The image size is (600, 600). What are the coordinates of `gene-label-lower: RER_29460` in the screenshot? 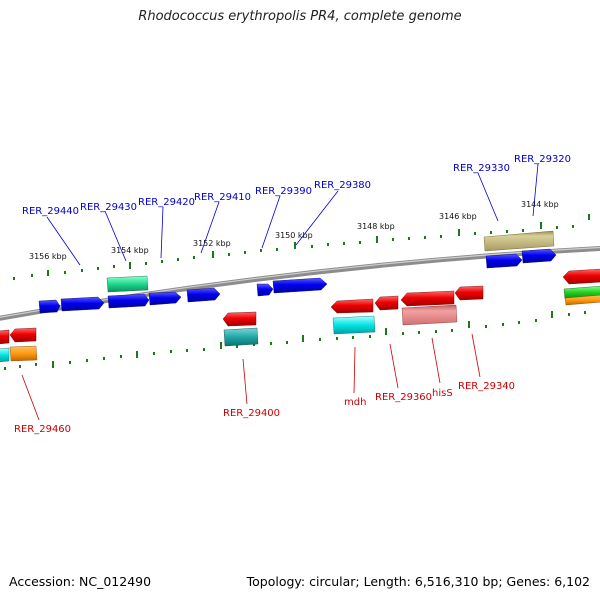 It's located at (42, 429).